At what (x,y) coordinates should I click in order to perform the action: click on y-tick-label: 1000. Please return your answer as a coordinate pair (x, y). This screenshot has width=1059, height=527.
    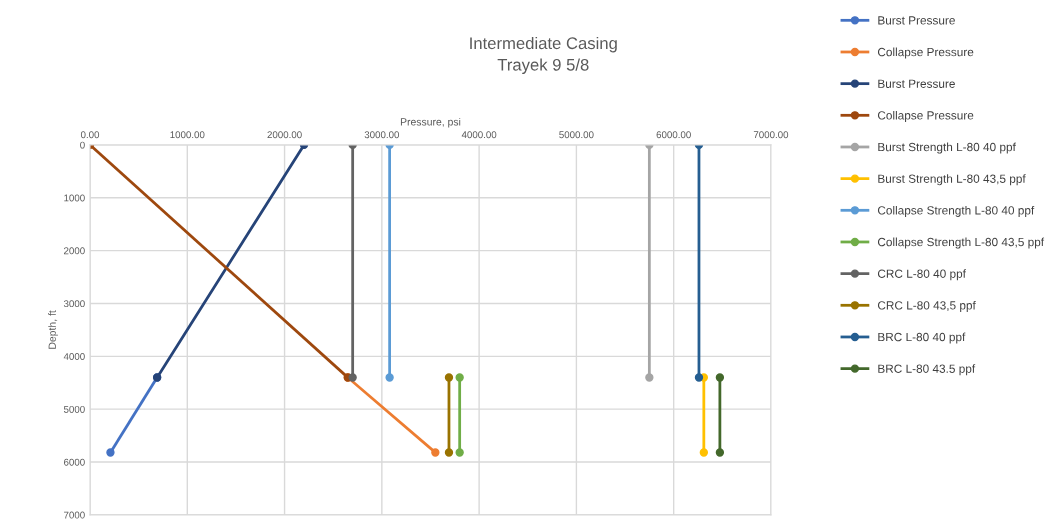
    Looking at the image, I should click on (74, 198).